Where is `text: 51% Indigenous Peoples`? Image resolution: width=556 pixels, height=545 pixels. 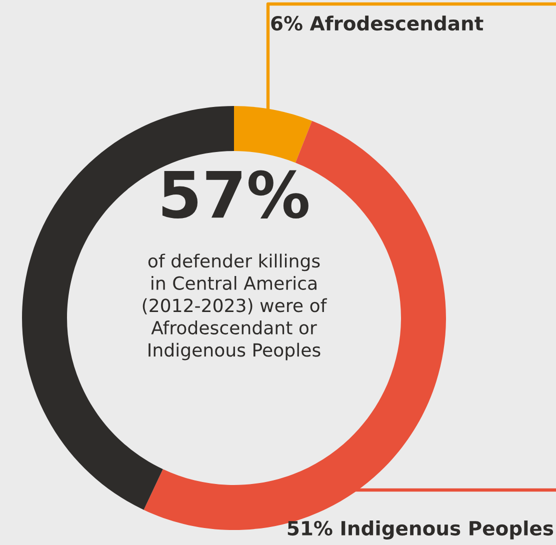 text: 51% Indigenous Peoples is located at coordinates (421, 530).